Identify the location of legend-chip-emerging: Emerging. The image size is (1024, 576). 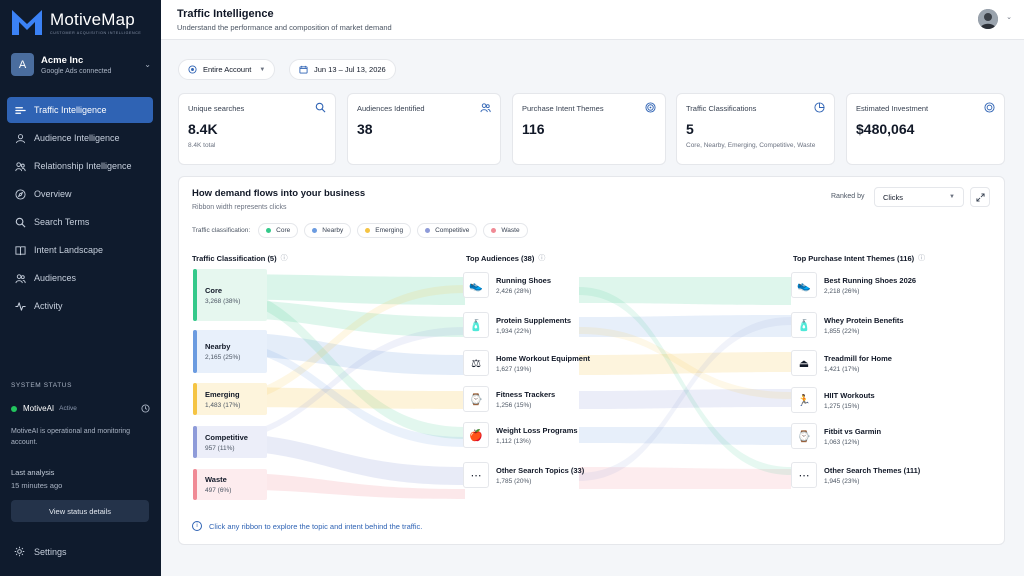
(384, 230).